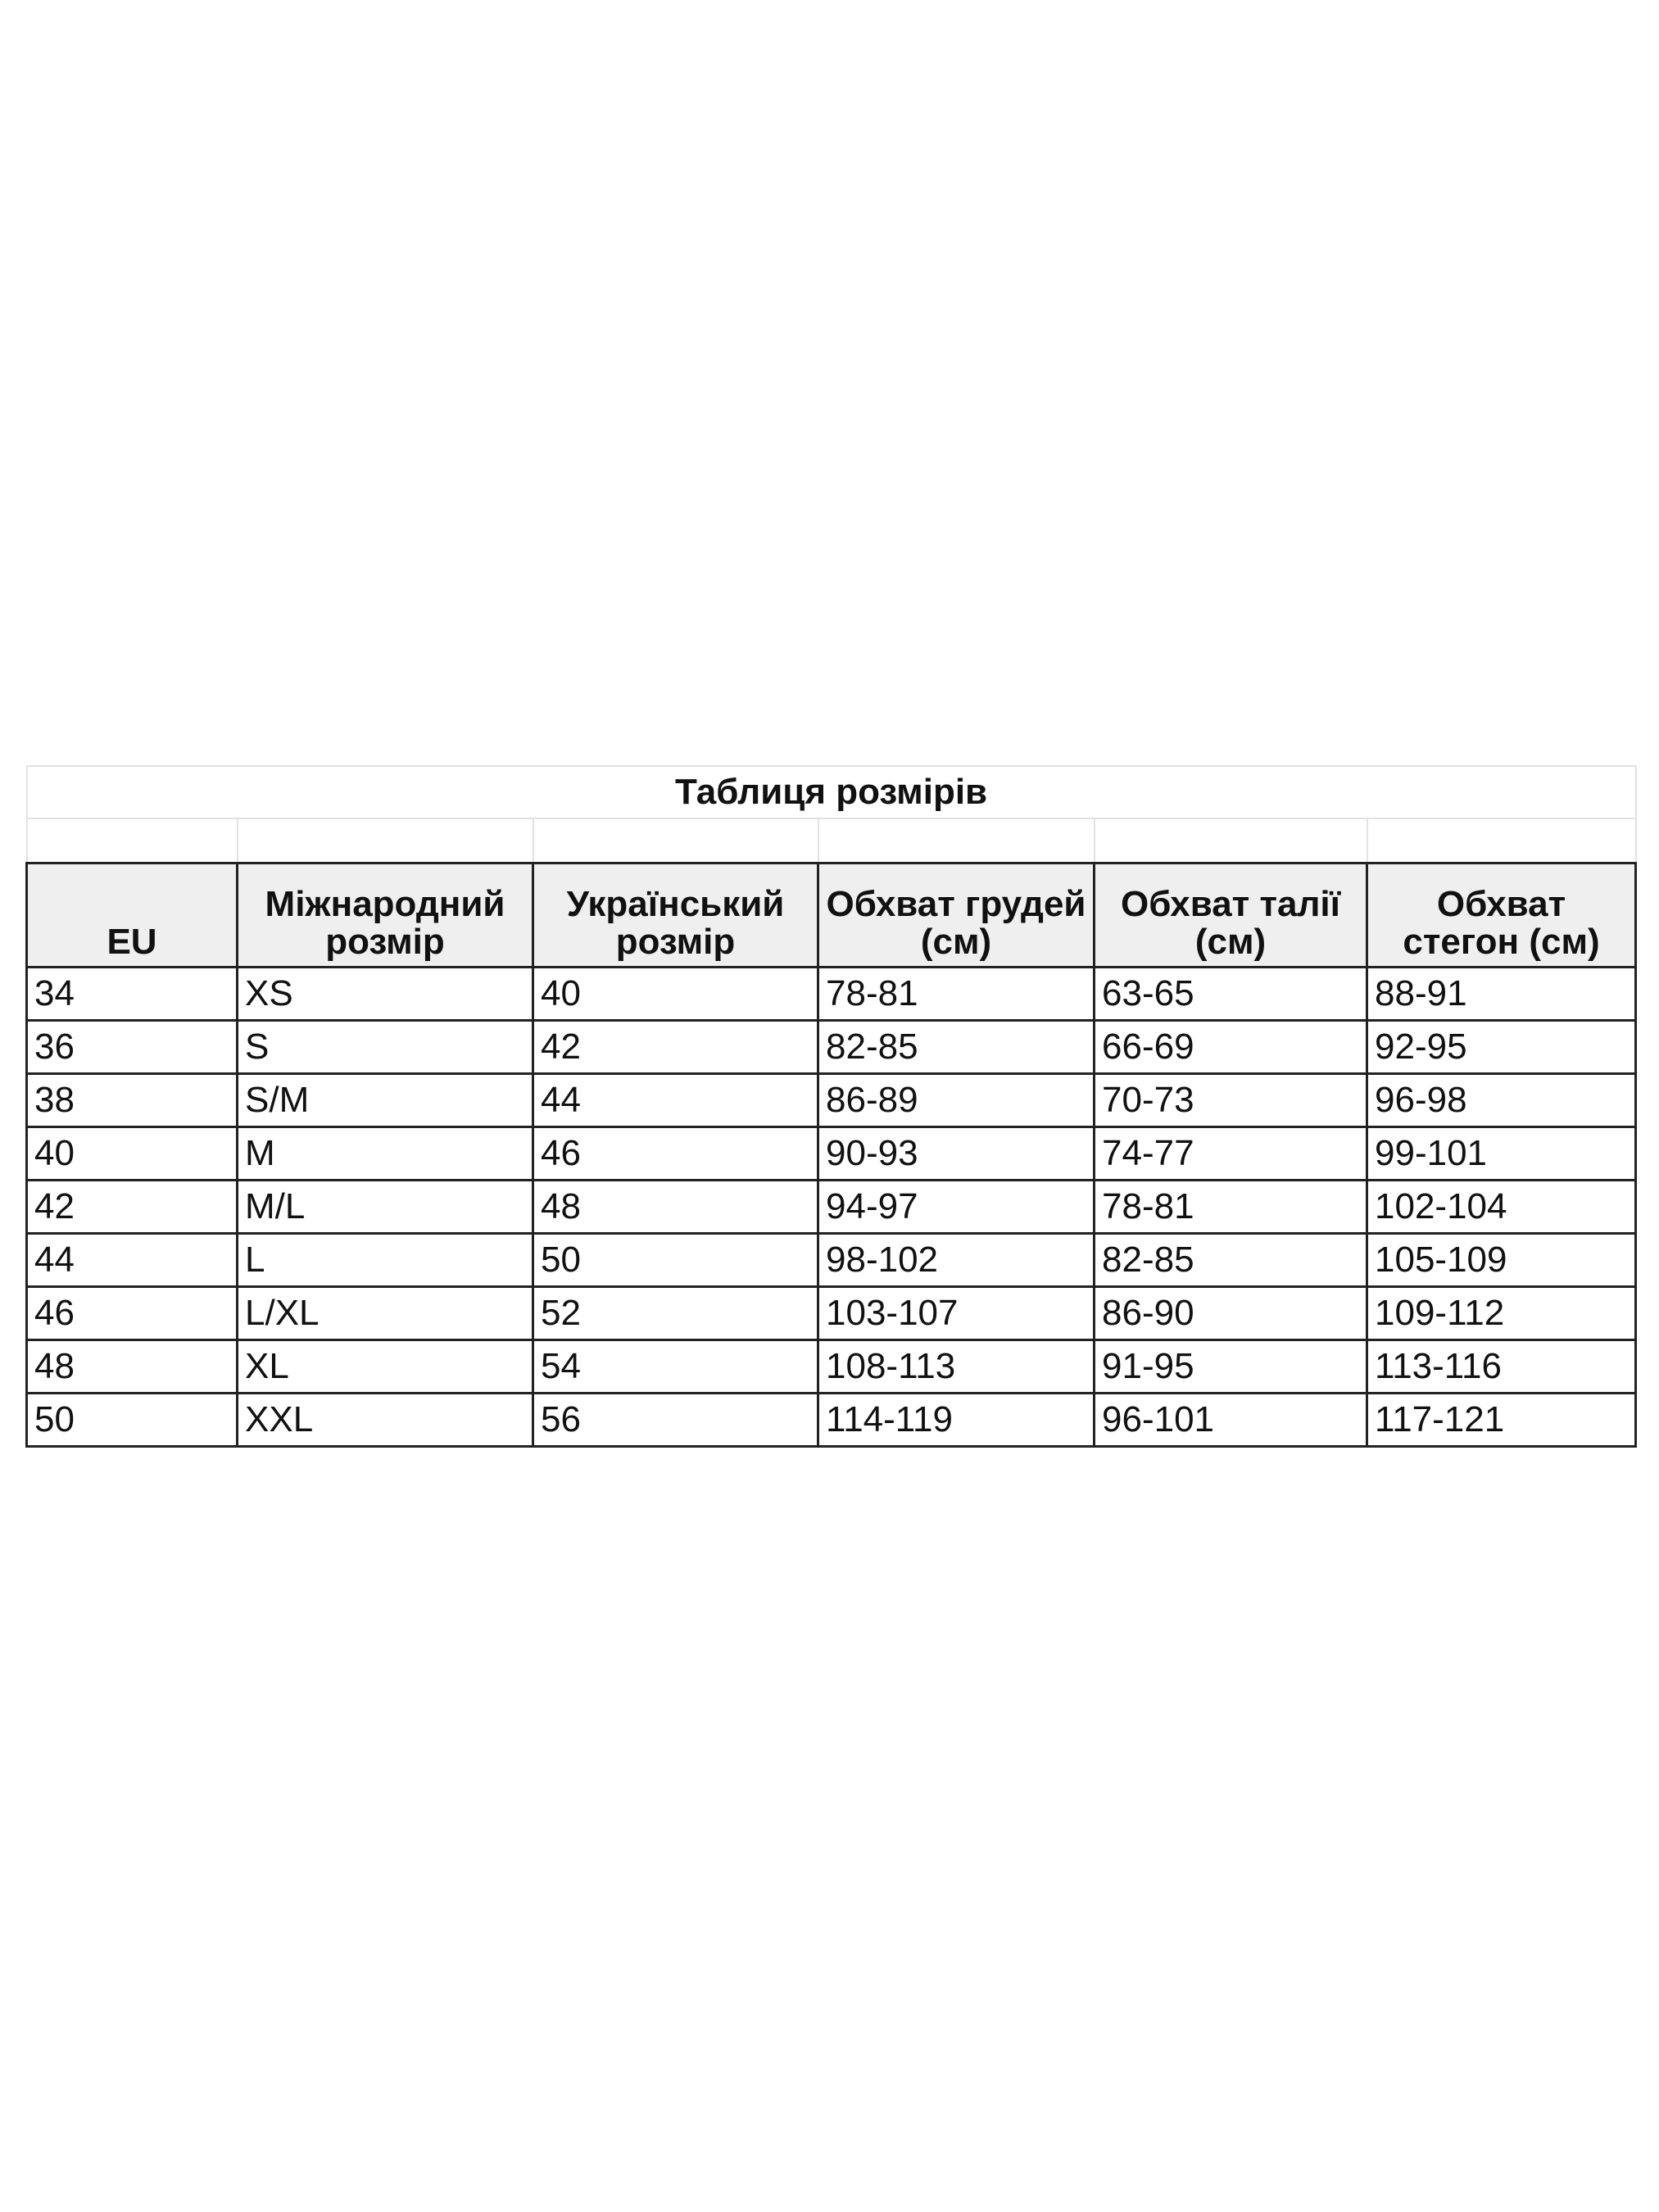 The width and height of the screenshot is (1659, 2212). What do you see at coordinates (675, 1420) in the screenshot?
I see `table-cell: 56` at bounding box center [675, 1420].